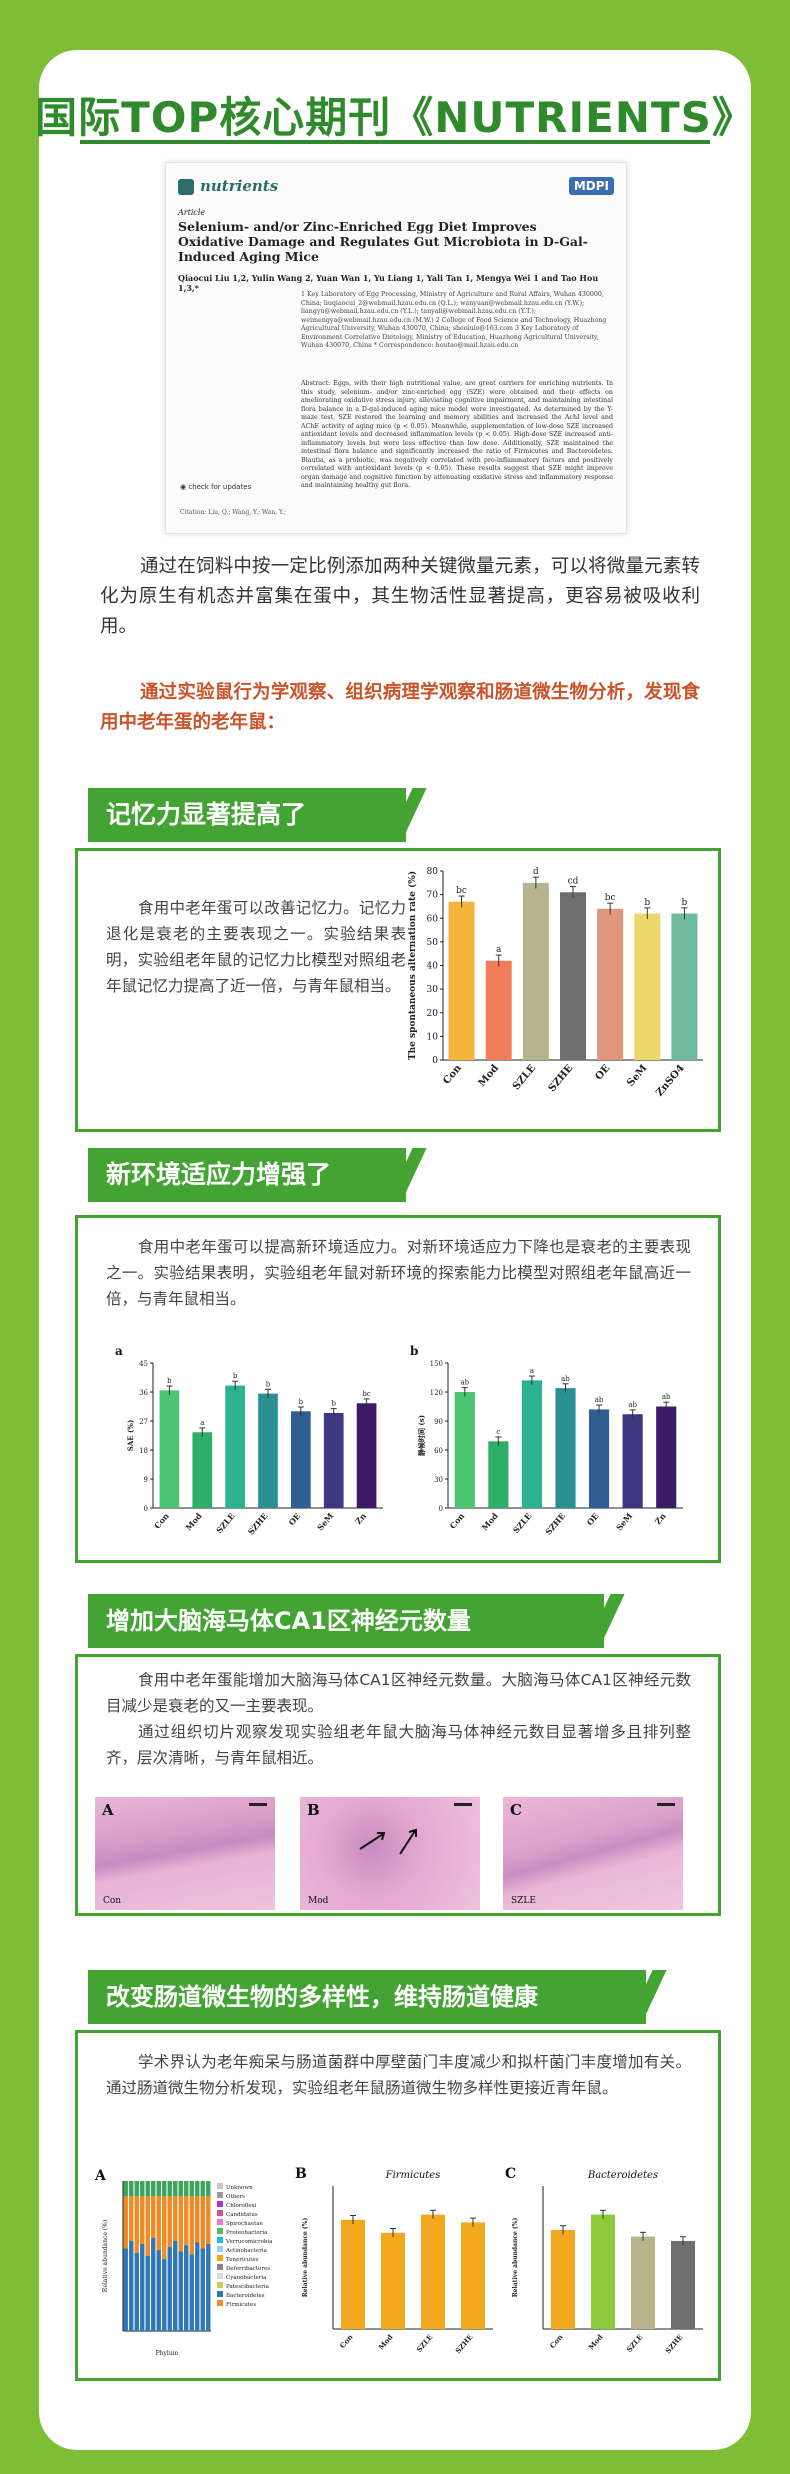  Describe the element at coordinates (510, 2174) in the screenshot. I see `panel-label: C` at that location.